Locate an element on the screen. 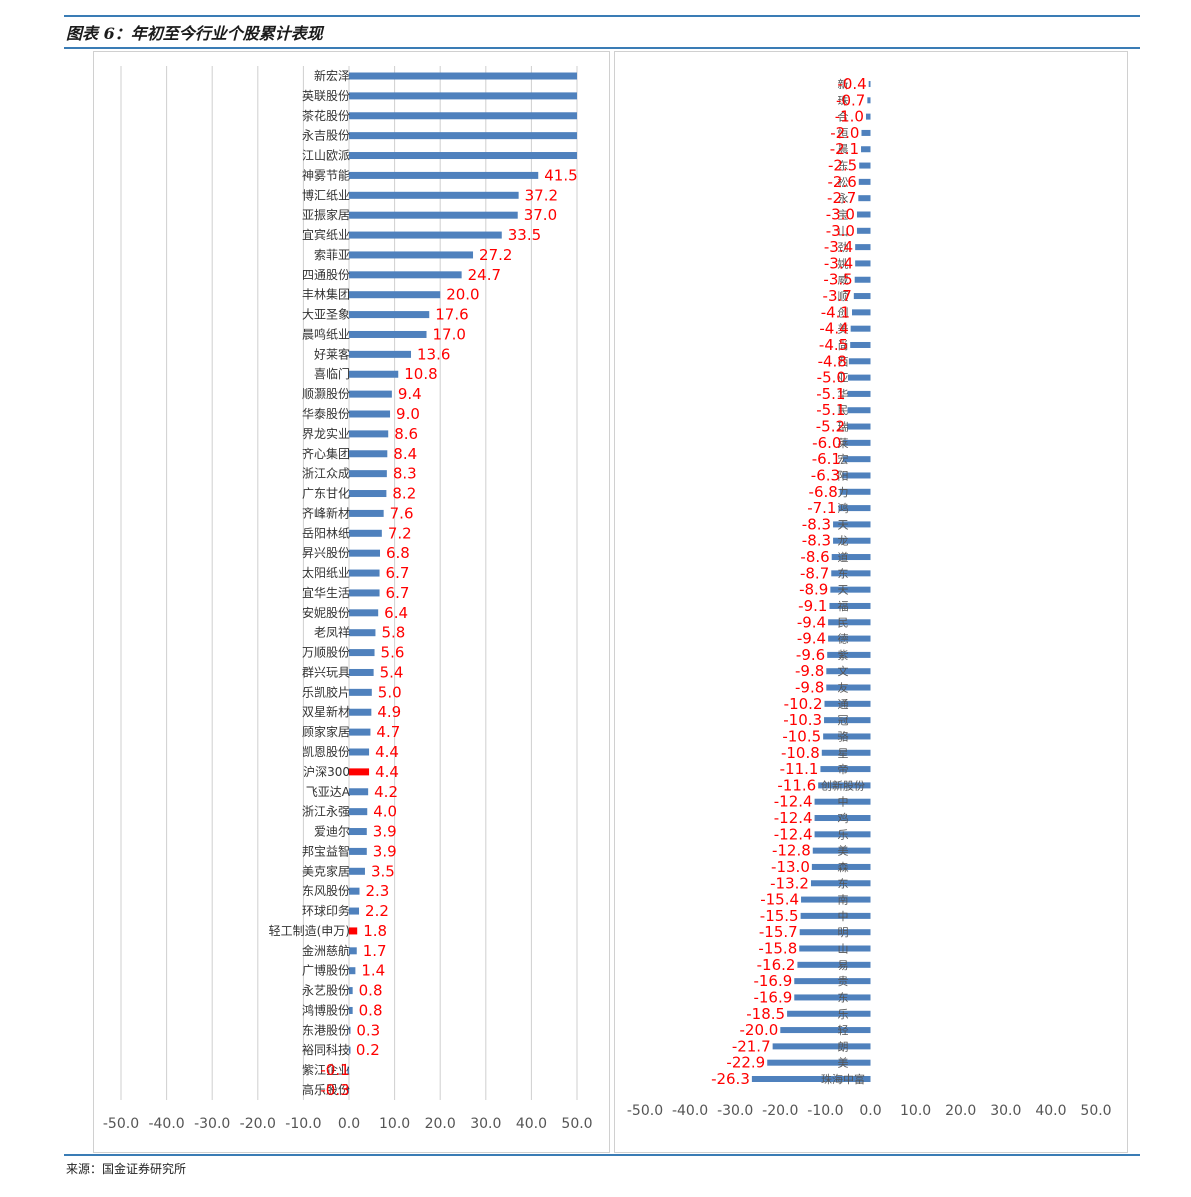  value-label: 7.6 is located at coordinates (402, 513).